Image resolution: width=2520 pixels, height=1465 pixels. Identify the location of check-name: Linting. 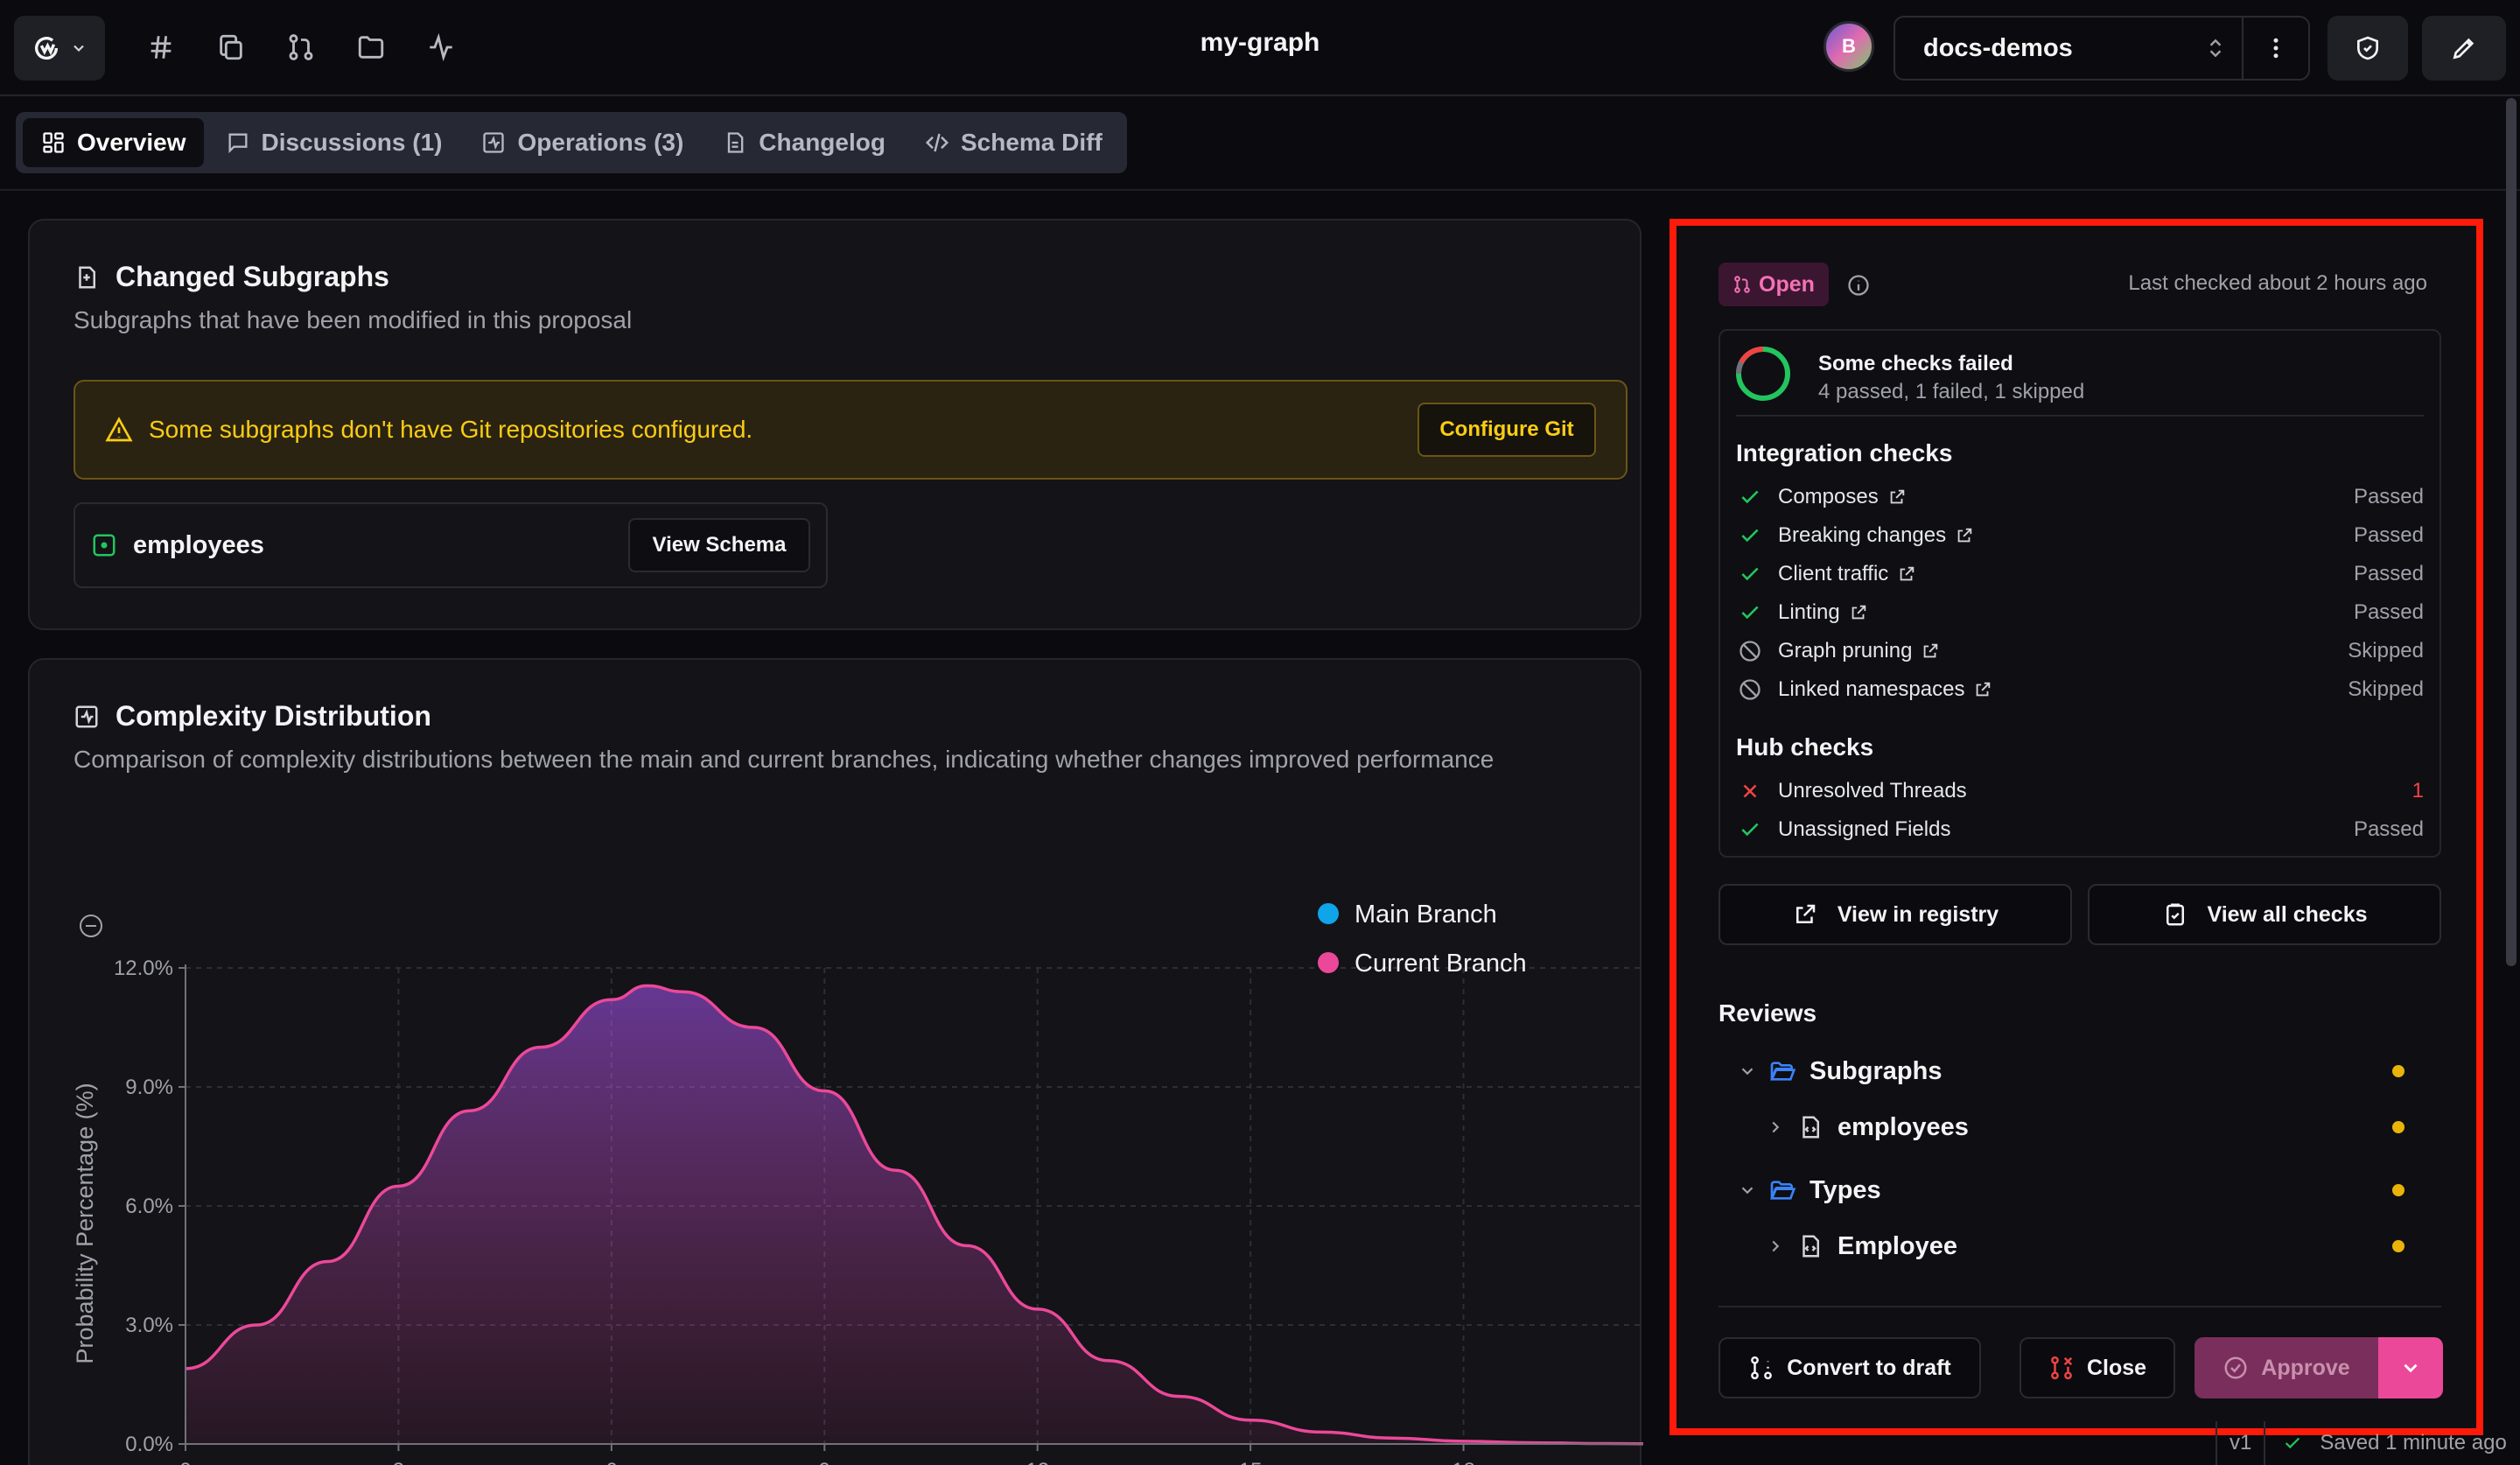
(1809, 612).